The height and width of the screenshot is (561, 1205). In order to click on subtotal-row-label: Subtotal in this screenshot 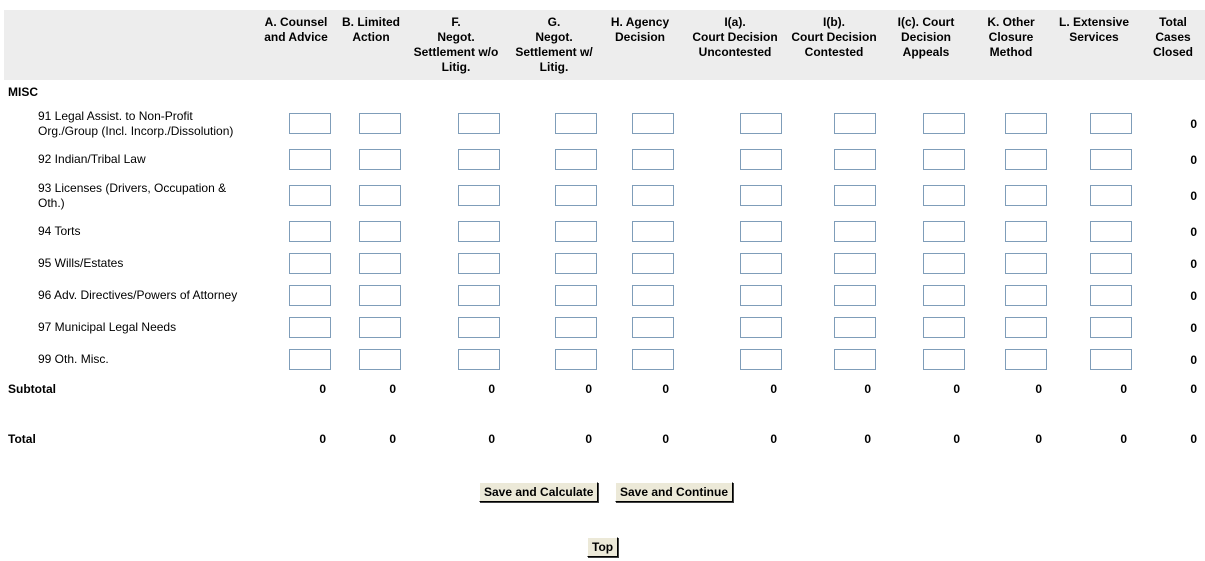, I will do `click(32, 389)`.